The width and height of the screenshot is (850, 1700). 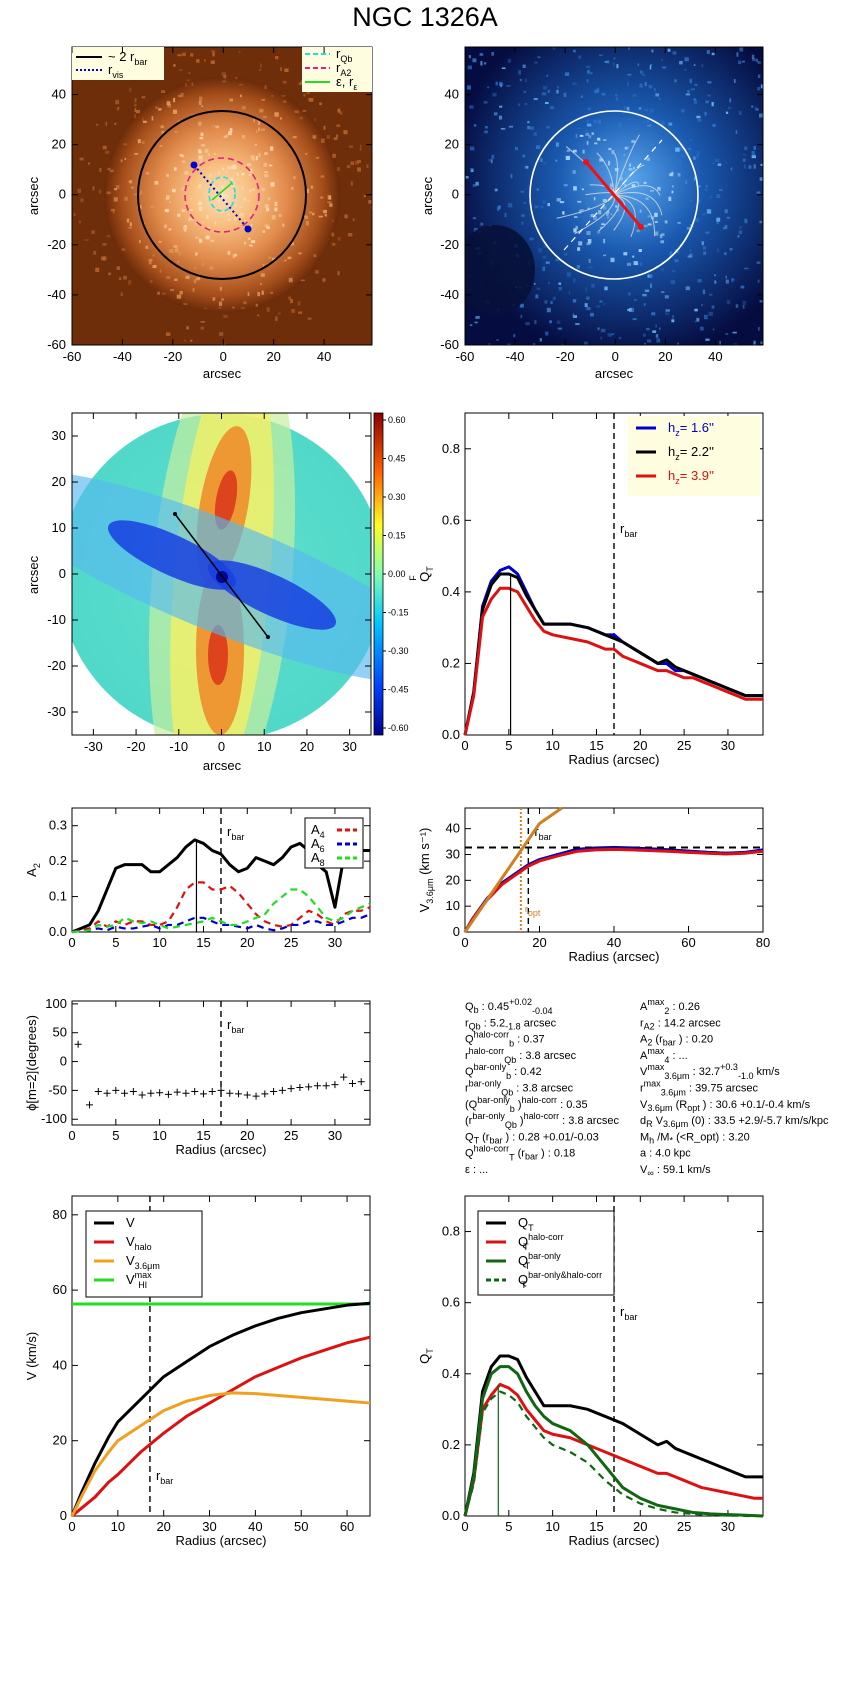 What do you see at coordinates (247, 942) in the screenshot?
I see `x-tick-label: 20` at bounding box center [247, 942].